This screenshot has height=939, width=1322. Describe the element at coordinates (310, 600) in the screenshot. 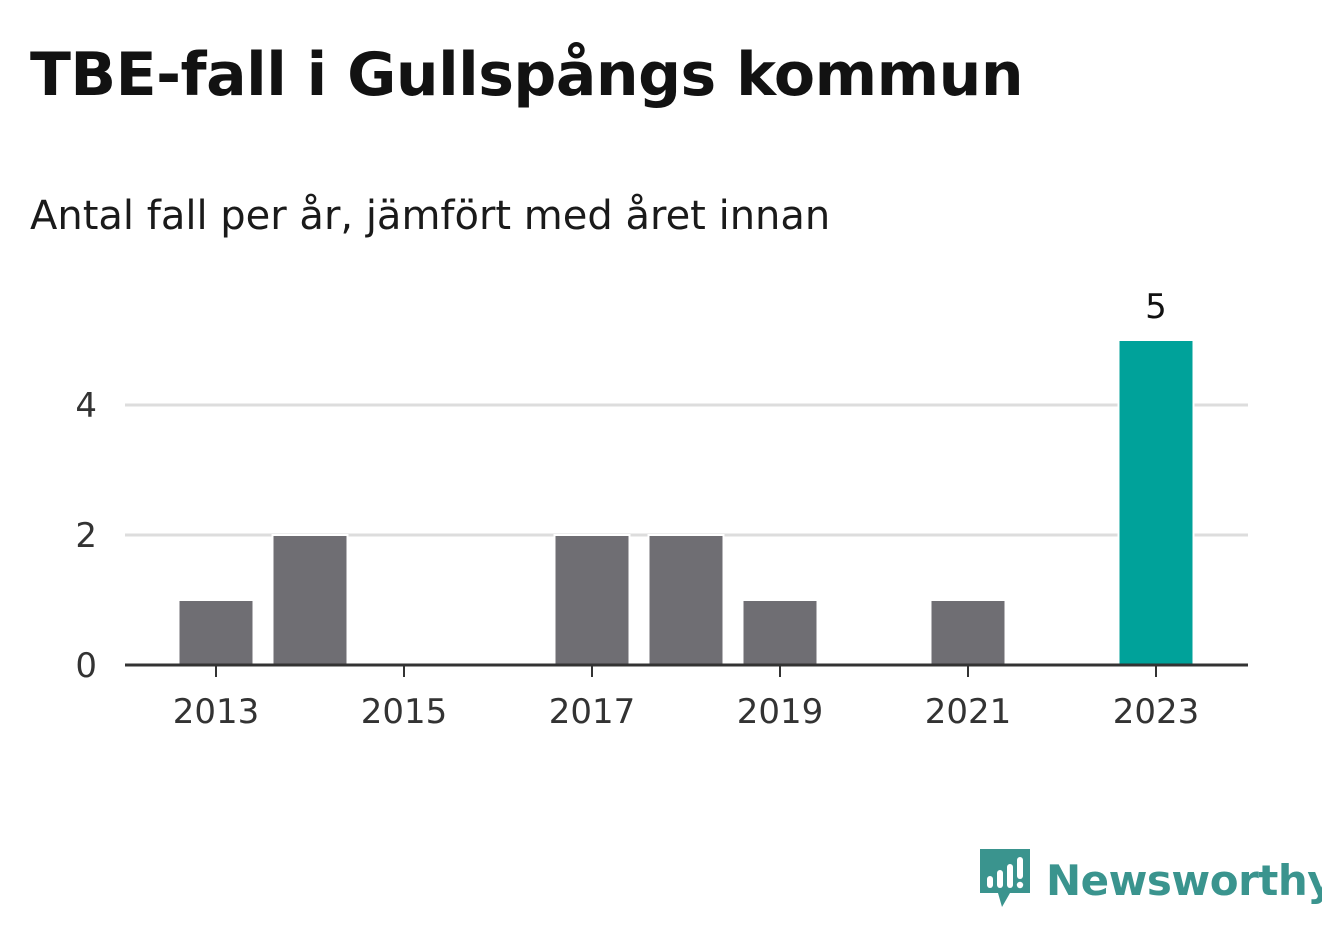

I see `bar-2014` at that location.